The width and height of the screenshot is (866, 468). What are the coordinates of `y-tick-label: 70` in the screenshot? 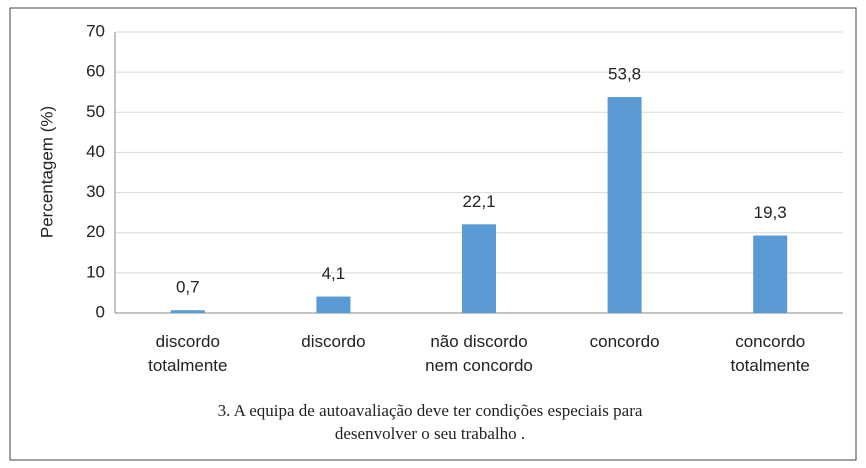 It's located at (95, 30).